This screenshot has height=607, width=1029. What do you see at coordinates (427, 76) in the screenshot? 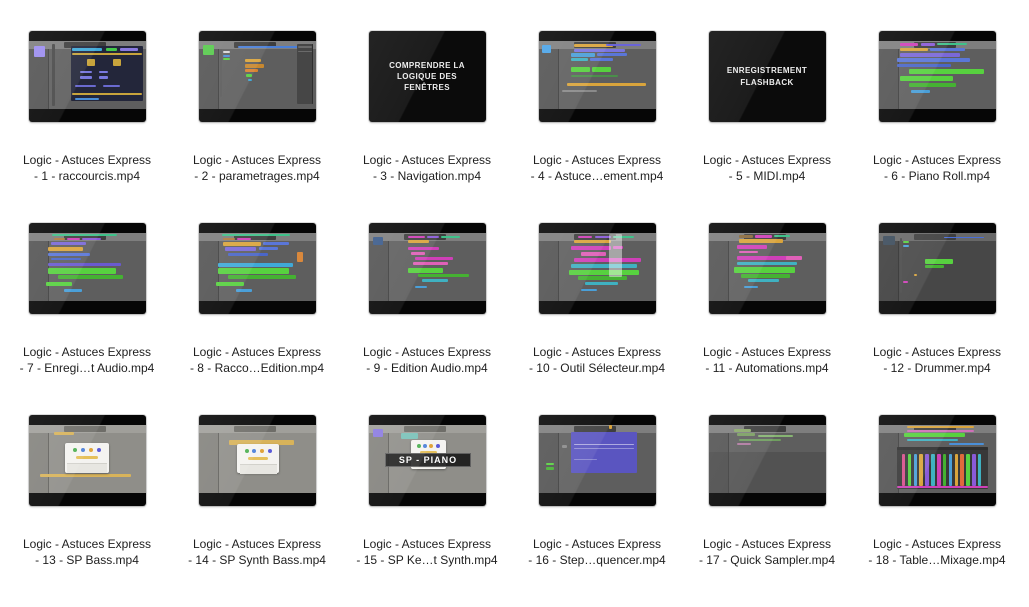
I see `file-thumbnail: COMPRENDRE LA LOGIQUE DES FENÊTRES` at bounding box center [427, 76].